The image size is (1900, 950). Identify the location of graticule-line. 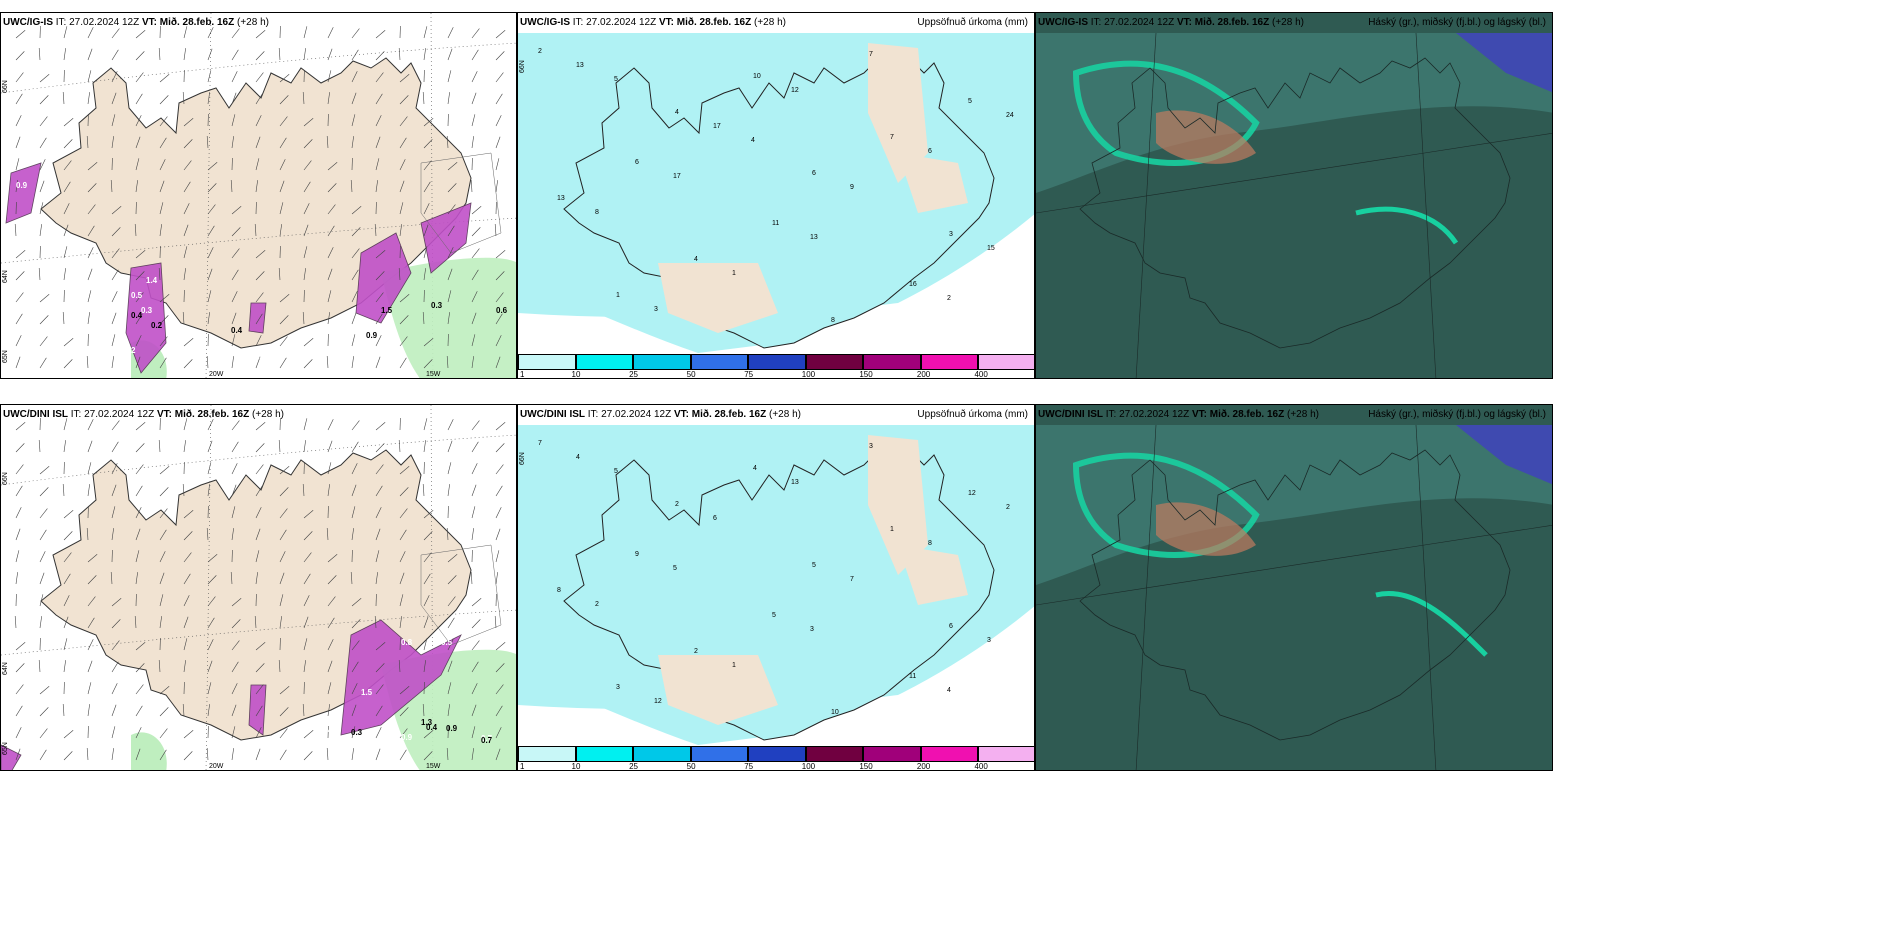
(258, 68).